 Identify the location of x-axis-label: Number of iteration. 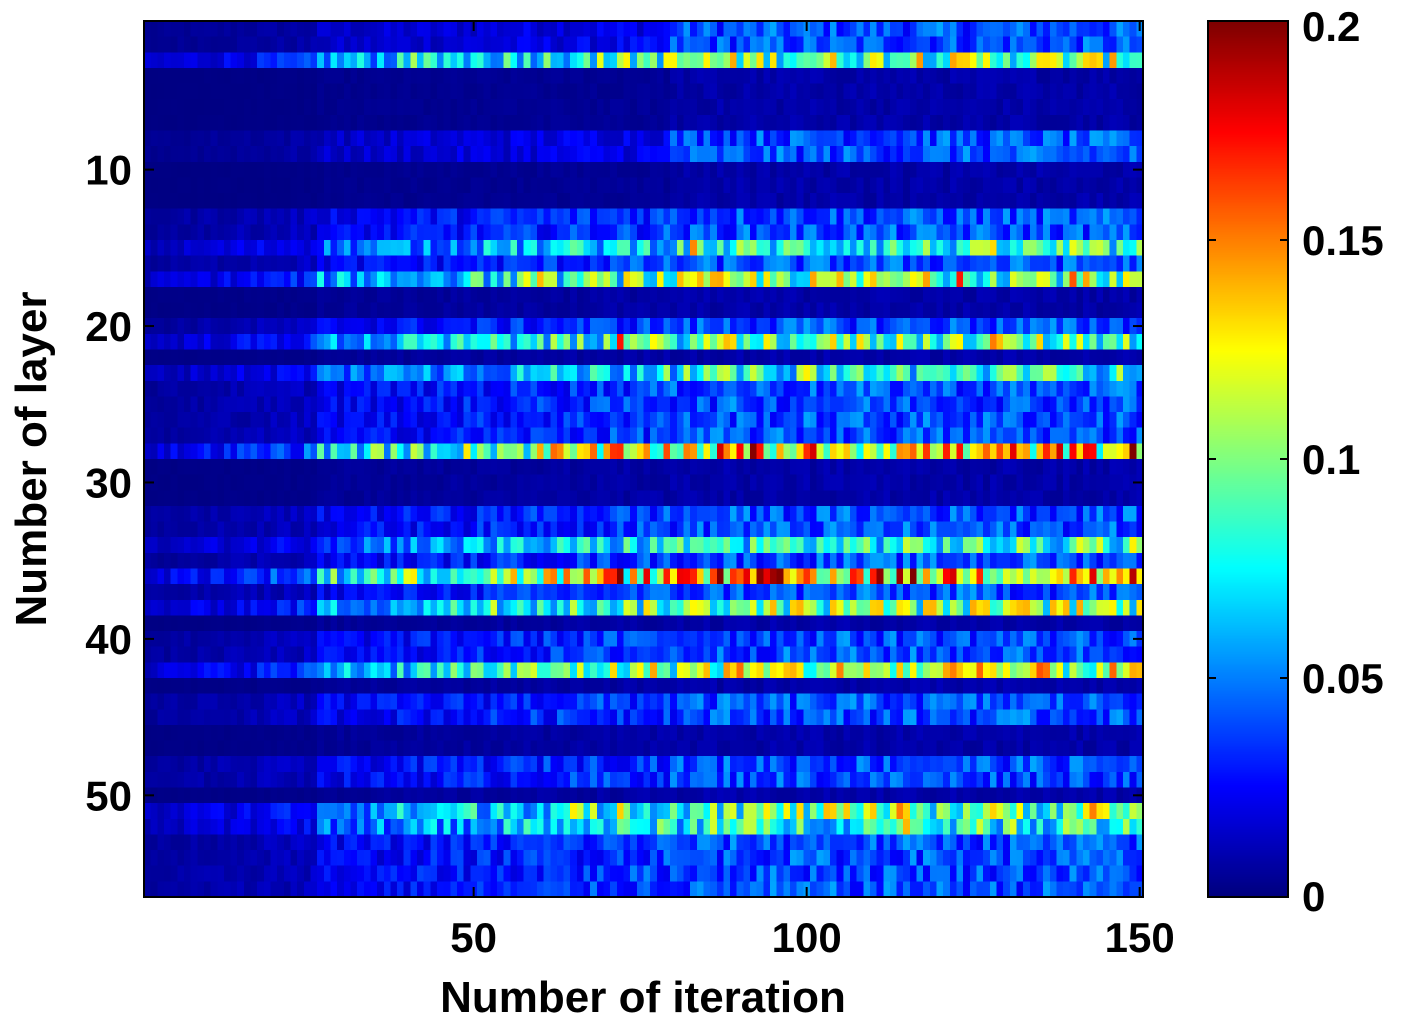
(643, 997).